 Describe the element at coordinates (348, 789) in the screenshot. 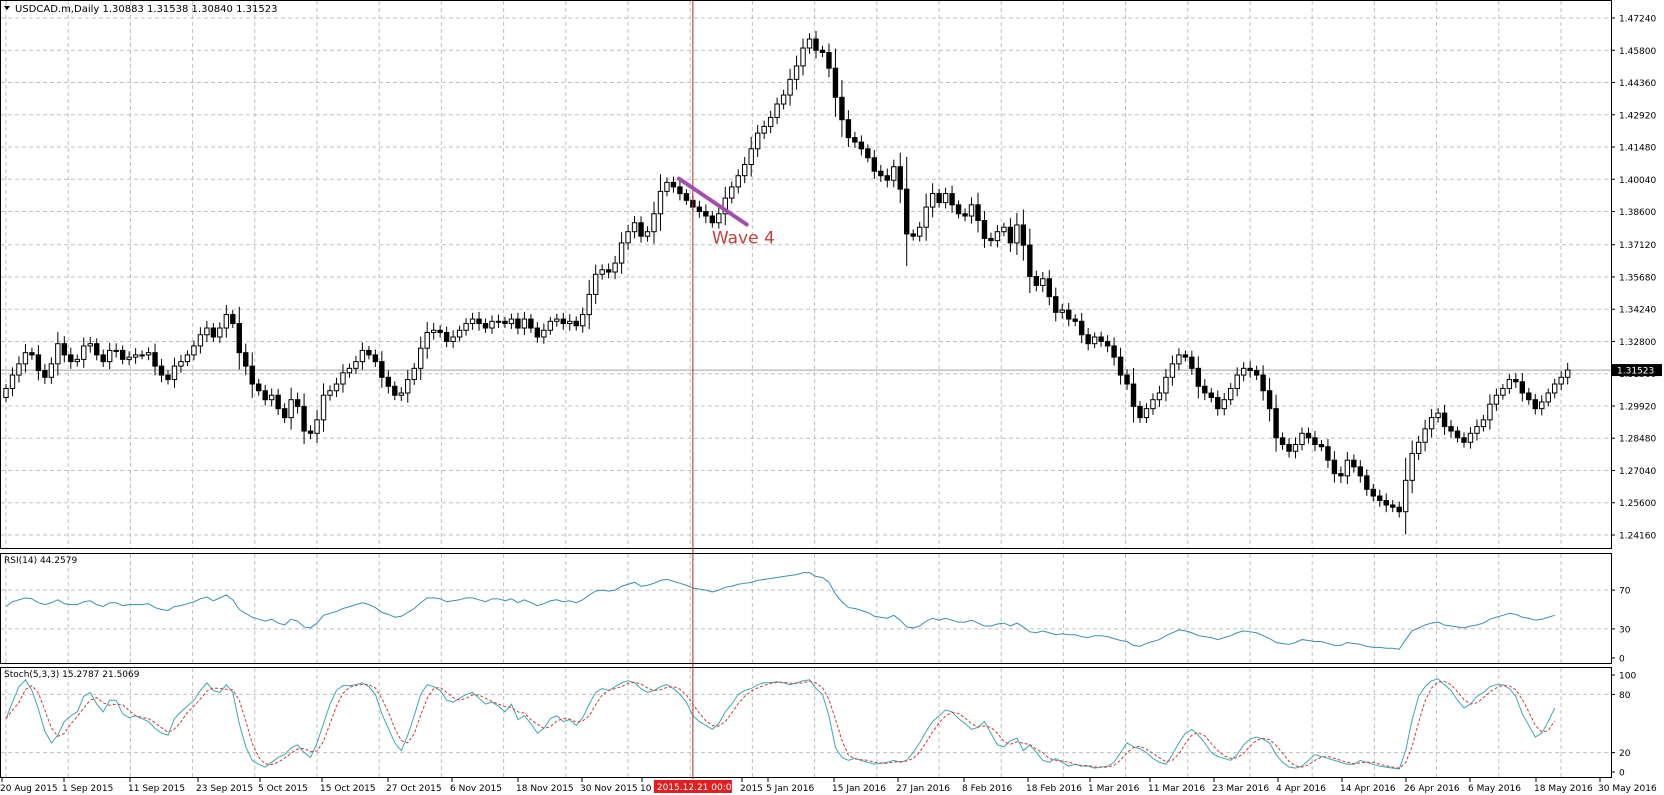

I see `x-tick-label: 15 Oct 2015` at that location.